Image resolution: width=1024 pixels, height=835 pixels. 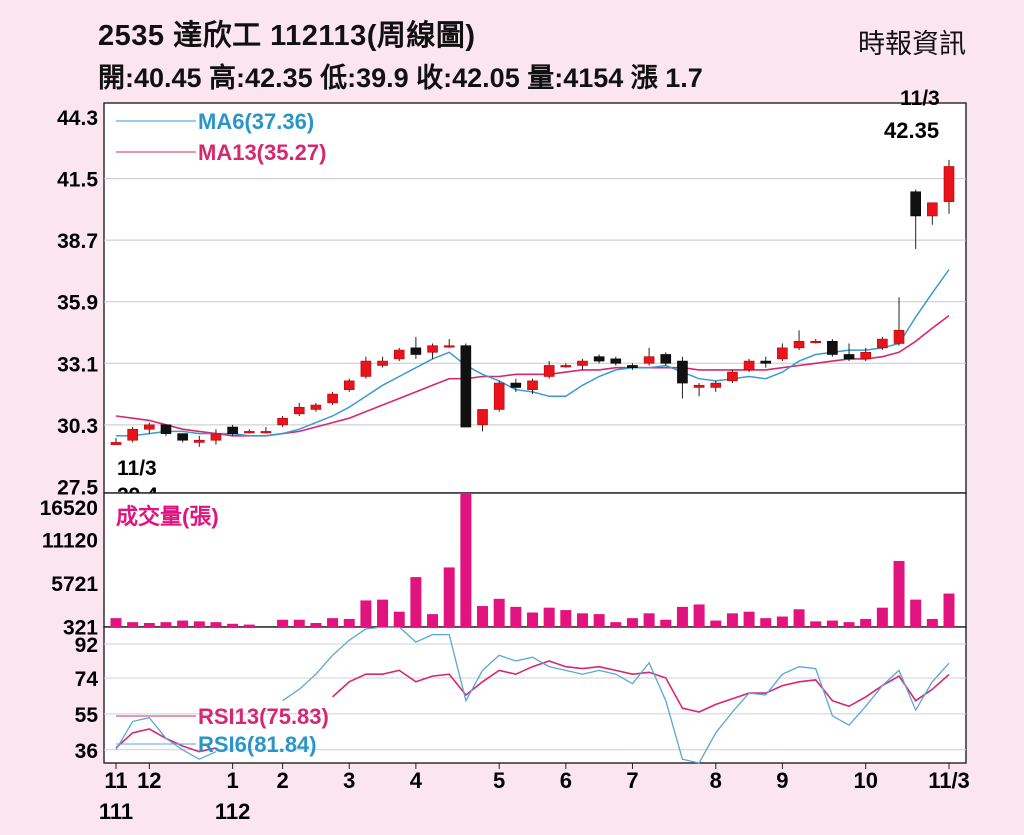 I want to click on price-tick-label: 27.5, so click(x=77, y=487).